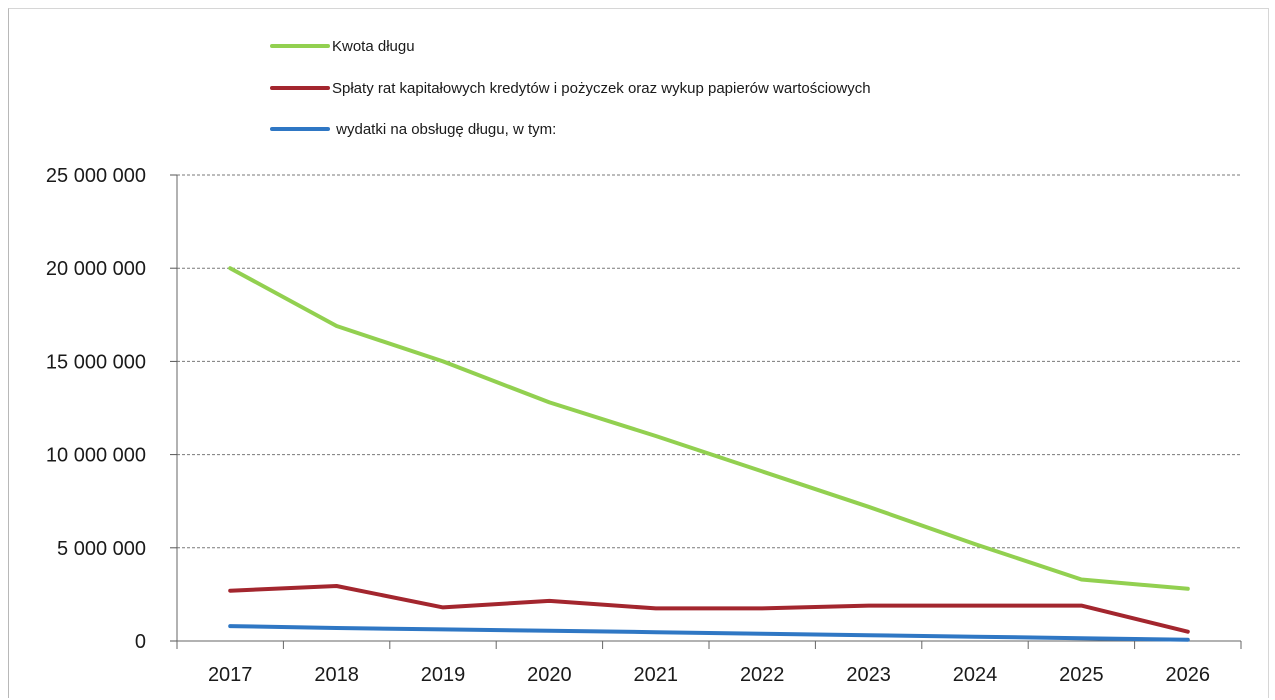  I want to click on legend-label: Kwota długu, so click(373, 46).